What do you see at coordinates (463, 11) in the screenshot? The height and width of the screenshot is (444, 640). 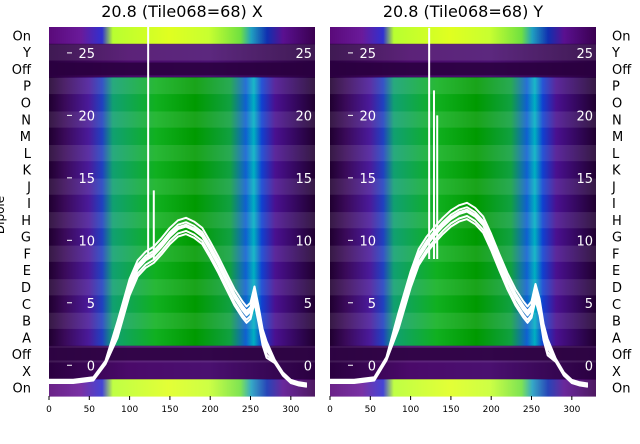 I see `panel-title: 20.8 (Tile068=68) Y` at bounding box center [463, 11].